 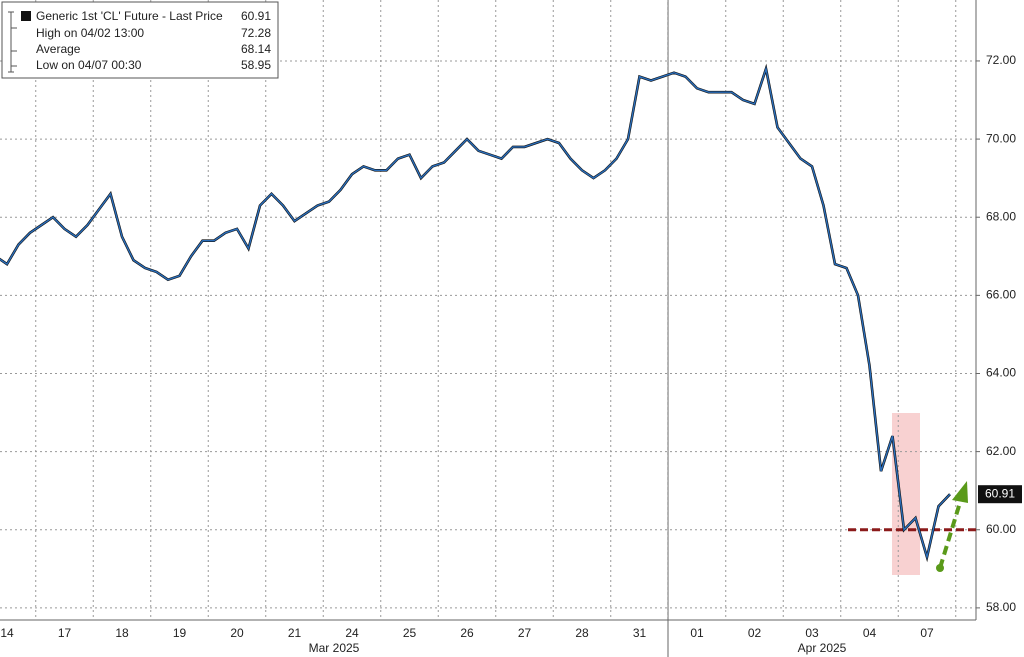 I want to click on legend-value: 68.14, so click(x=256, y=49).